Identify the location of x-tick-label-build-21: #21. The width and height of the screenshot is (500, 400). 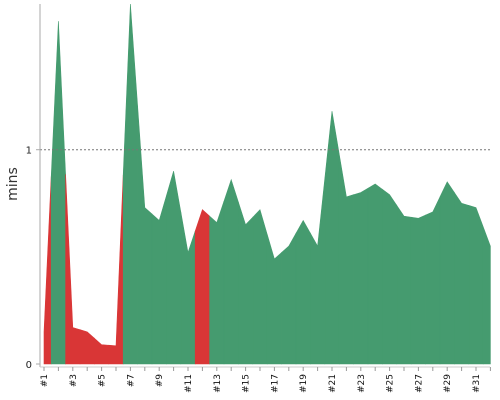
(333, 383).